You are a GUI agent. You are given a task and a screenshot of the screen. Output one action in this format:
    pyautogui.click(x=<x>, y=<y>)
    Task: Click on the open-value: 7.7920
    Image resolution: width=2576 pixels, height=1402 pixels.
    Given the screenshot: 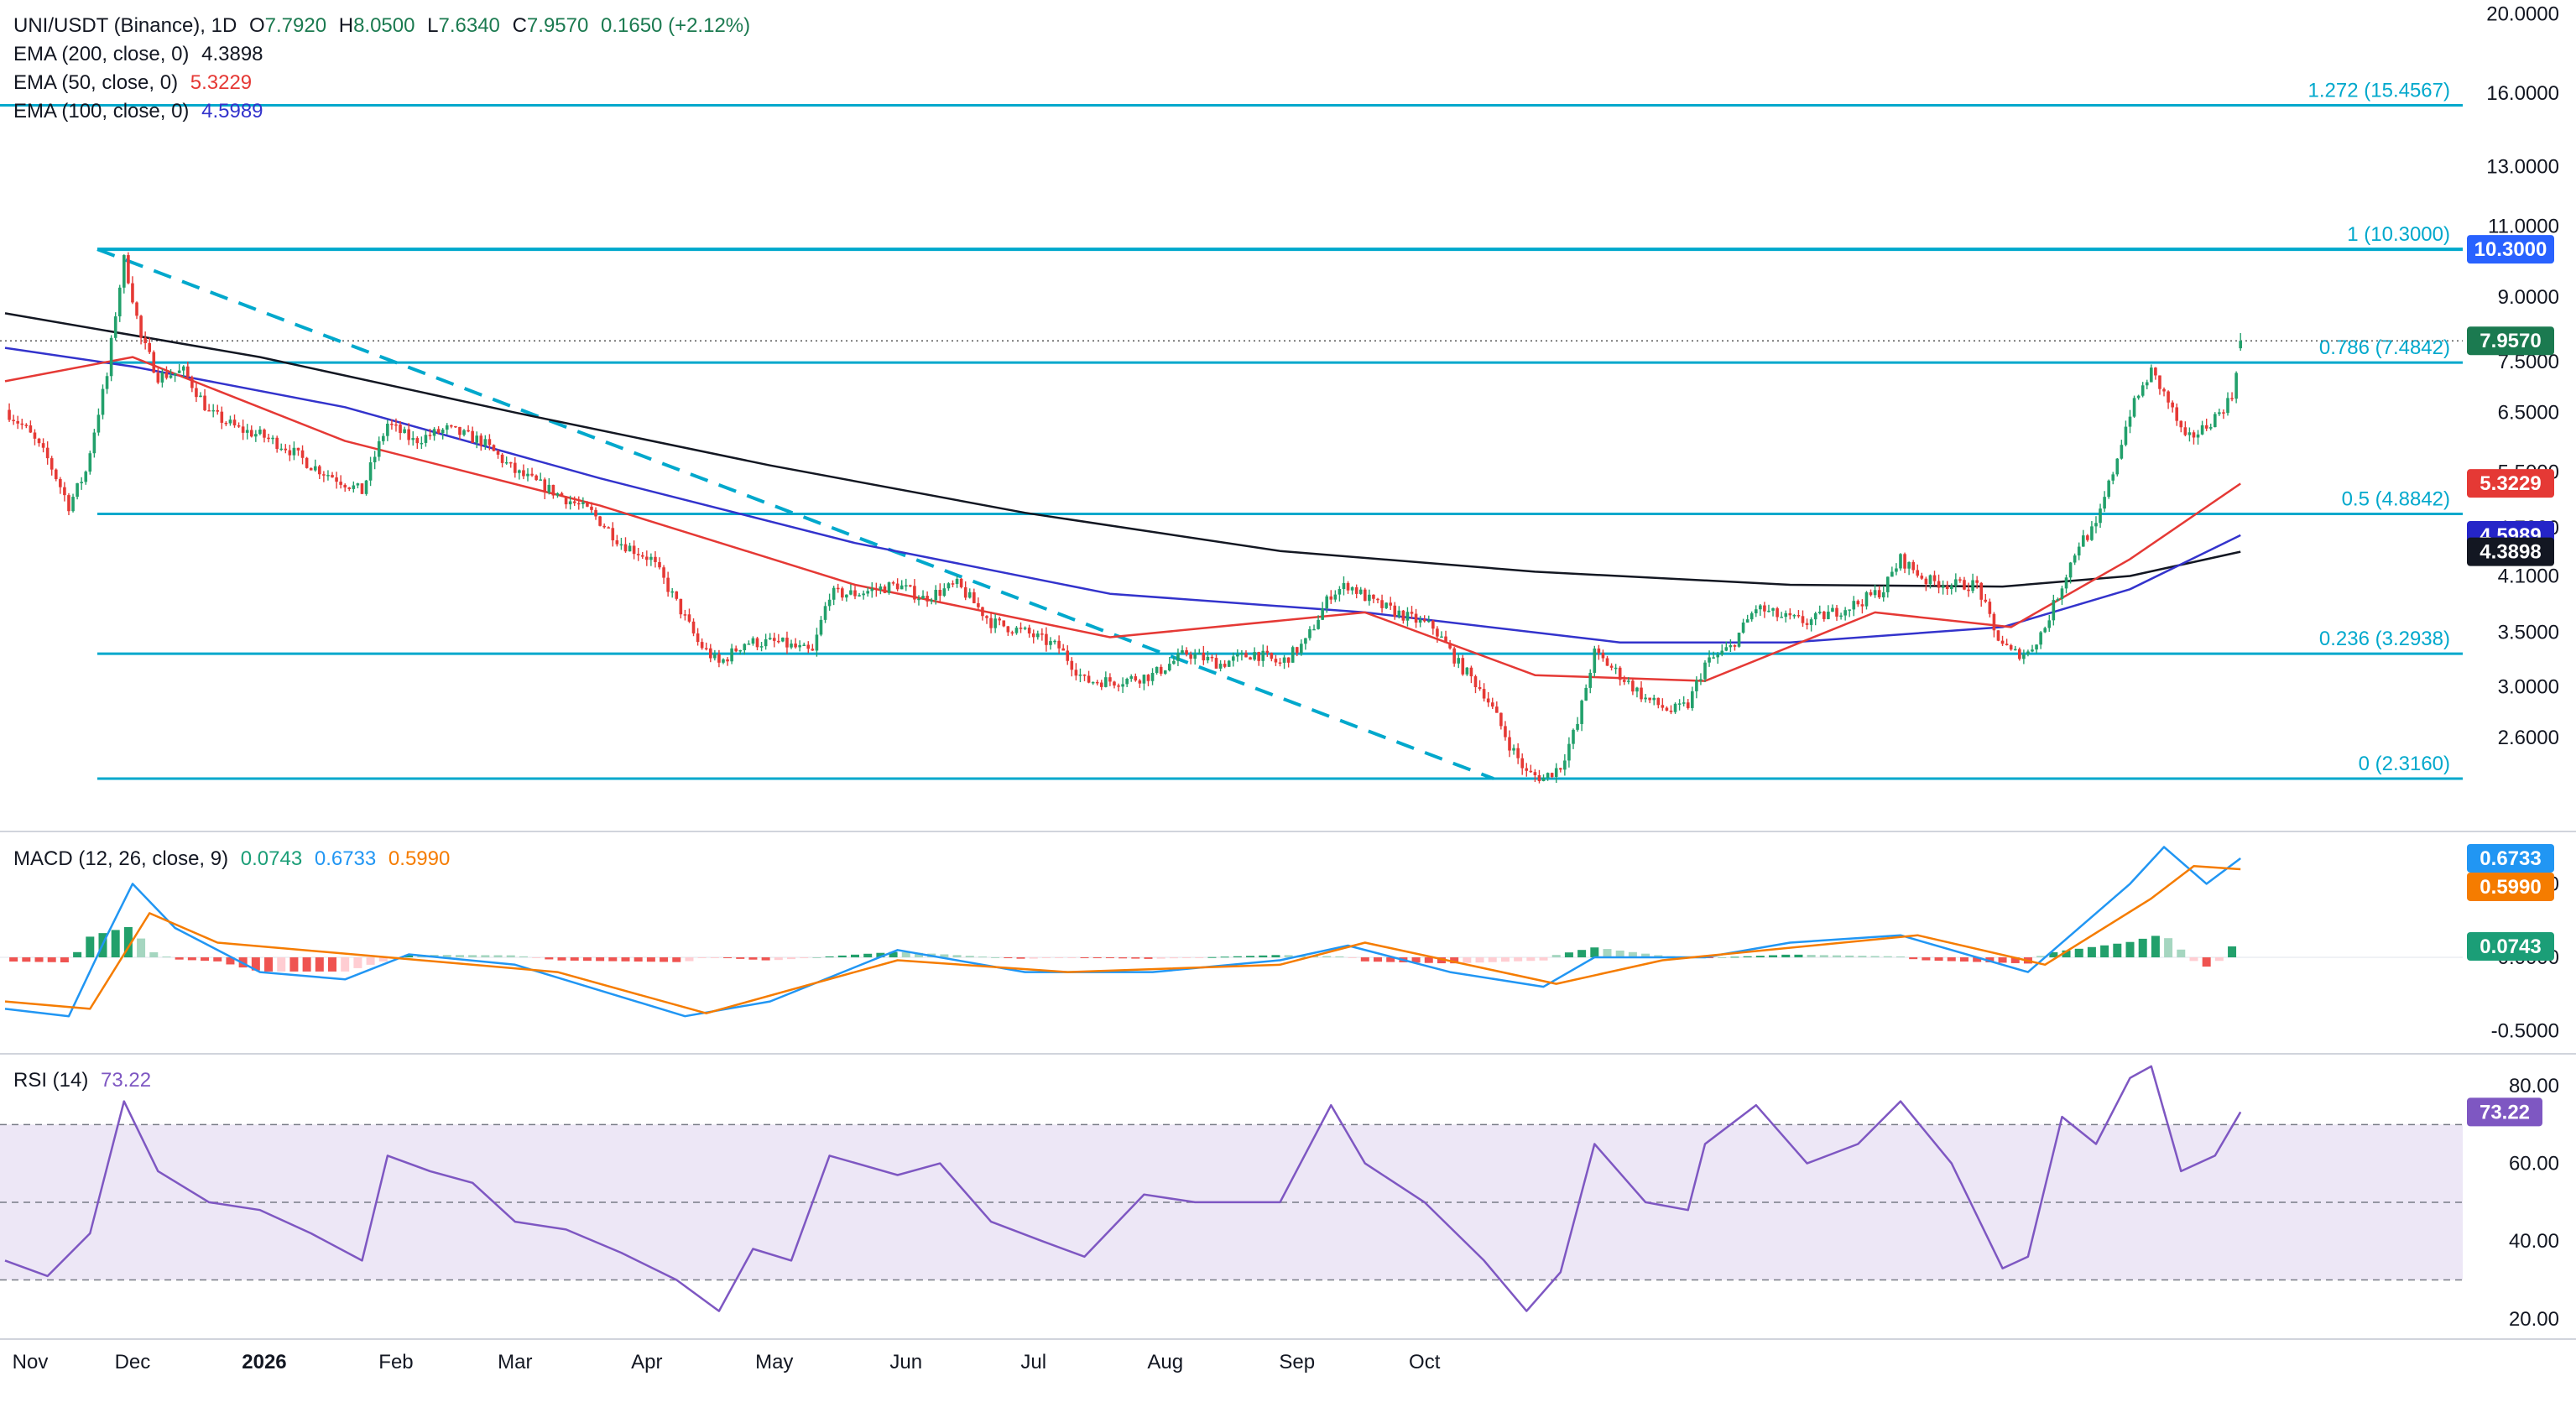 What is the action you would take?
    pyautogui.click(x=295, y=26)
    